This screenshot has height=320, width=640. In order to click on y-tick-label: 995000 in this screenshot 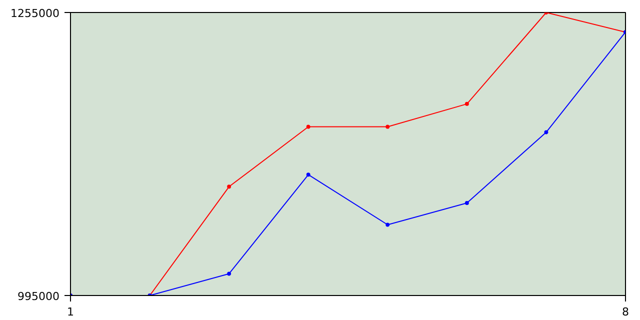, I will do `click(39, 296)`.